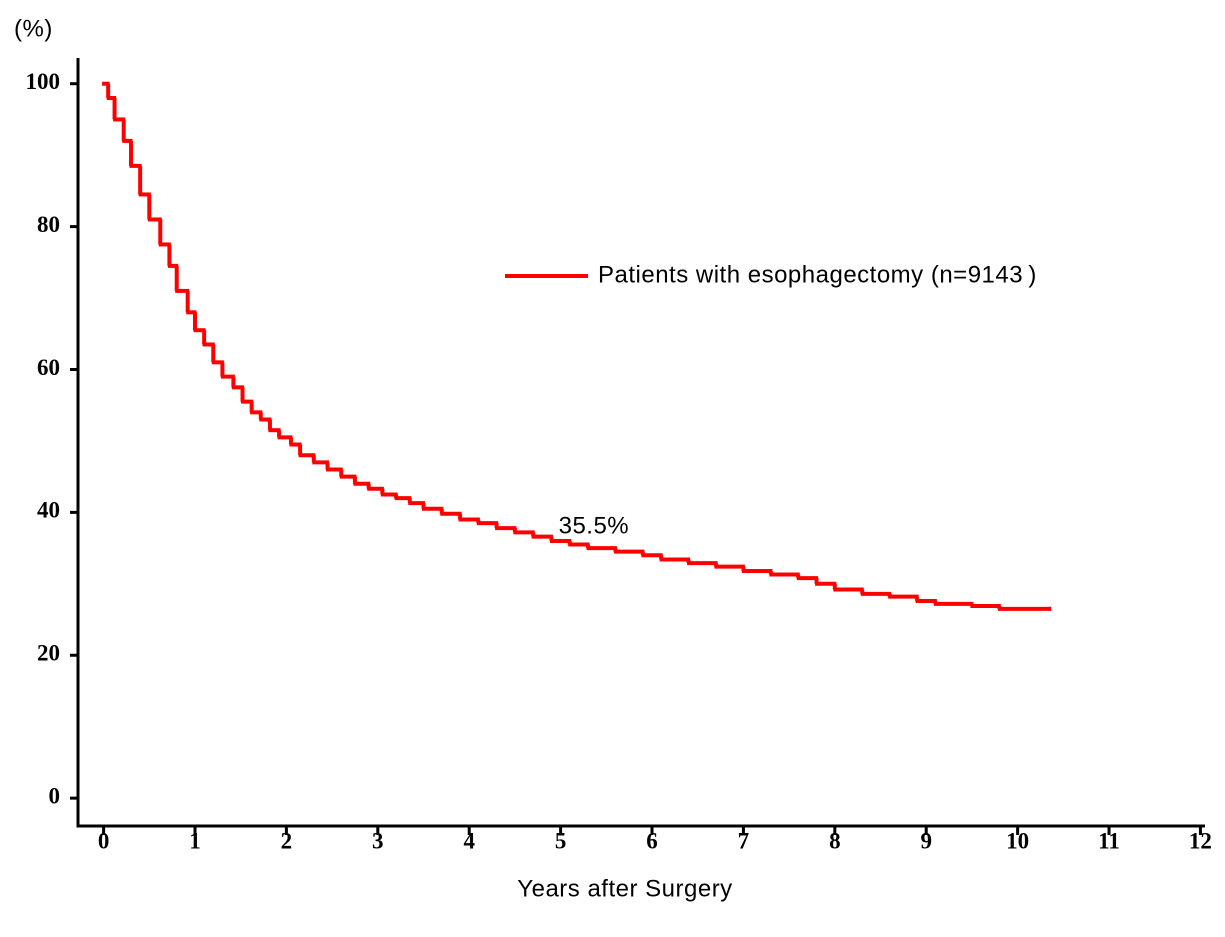  I want to click on y-tick-label: 40, so click(48, 510).